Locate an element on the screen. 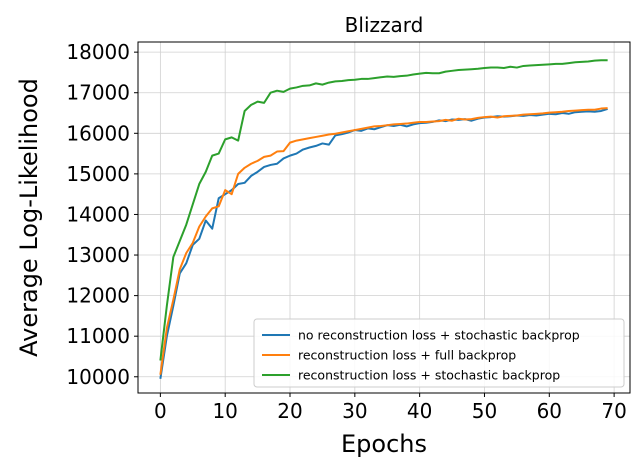 This screenshot has height=473, width=640. x-tick-label: 20 is located at coordinates (289, 411).